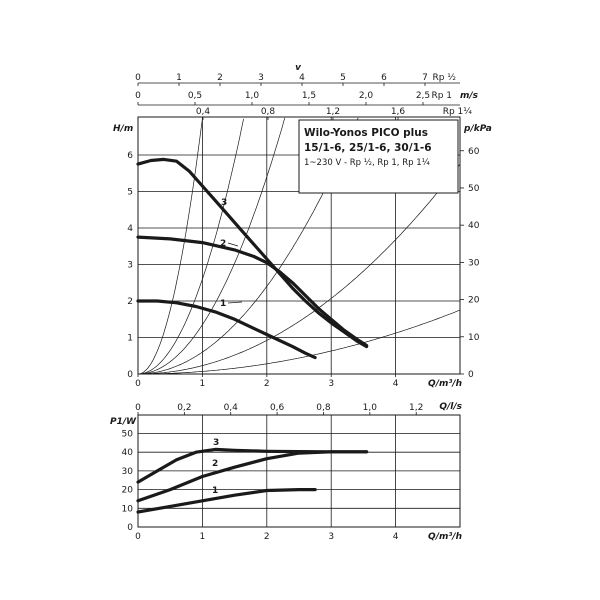  What do you see at coordinates (128, 491) in the screenshot?
I see `y-tick-label: 20` at bounding box center [128, 491].